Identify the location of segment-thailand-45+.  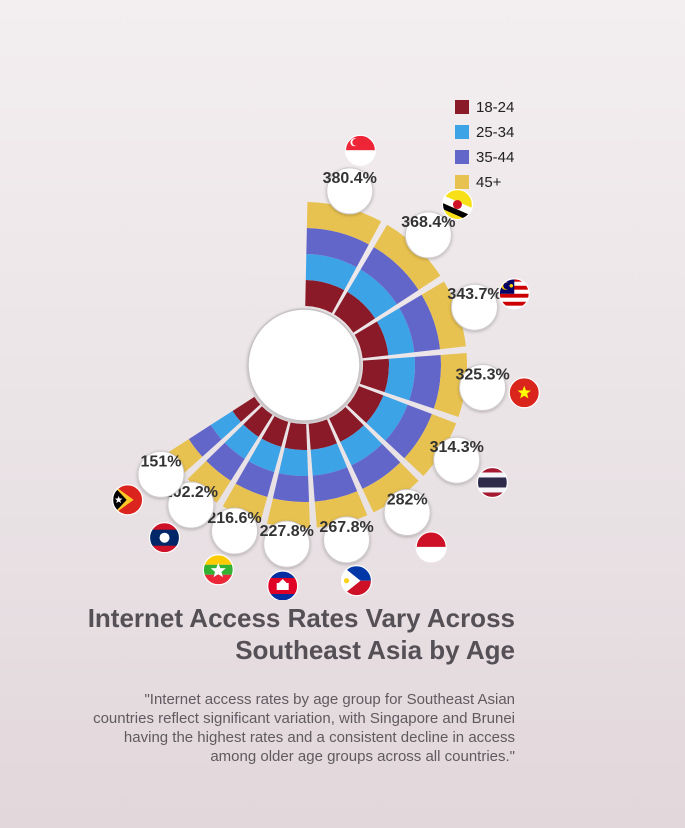
(430, 445).